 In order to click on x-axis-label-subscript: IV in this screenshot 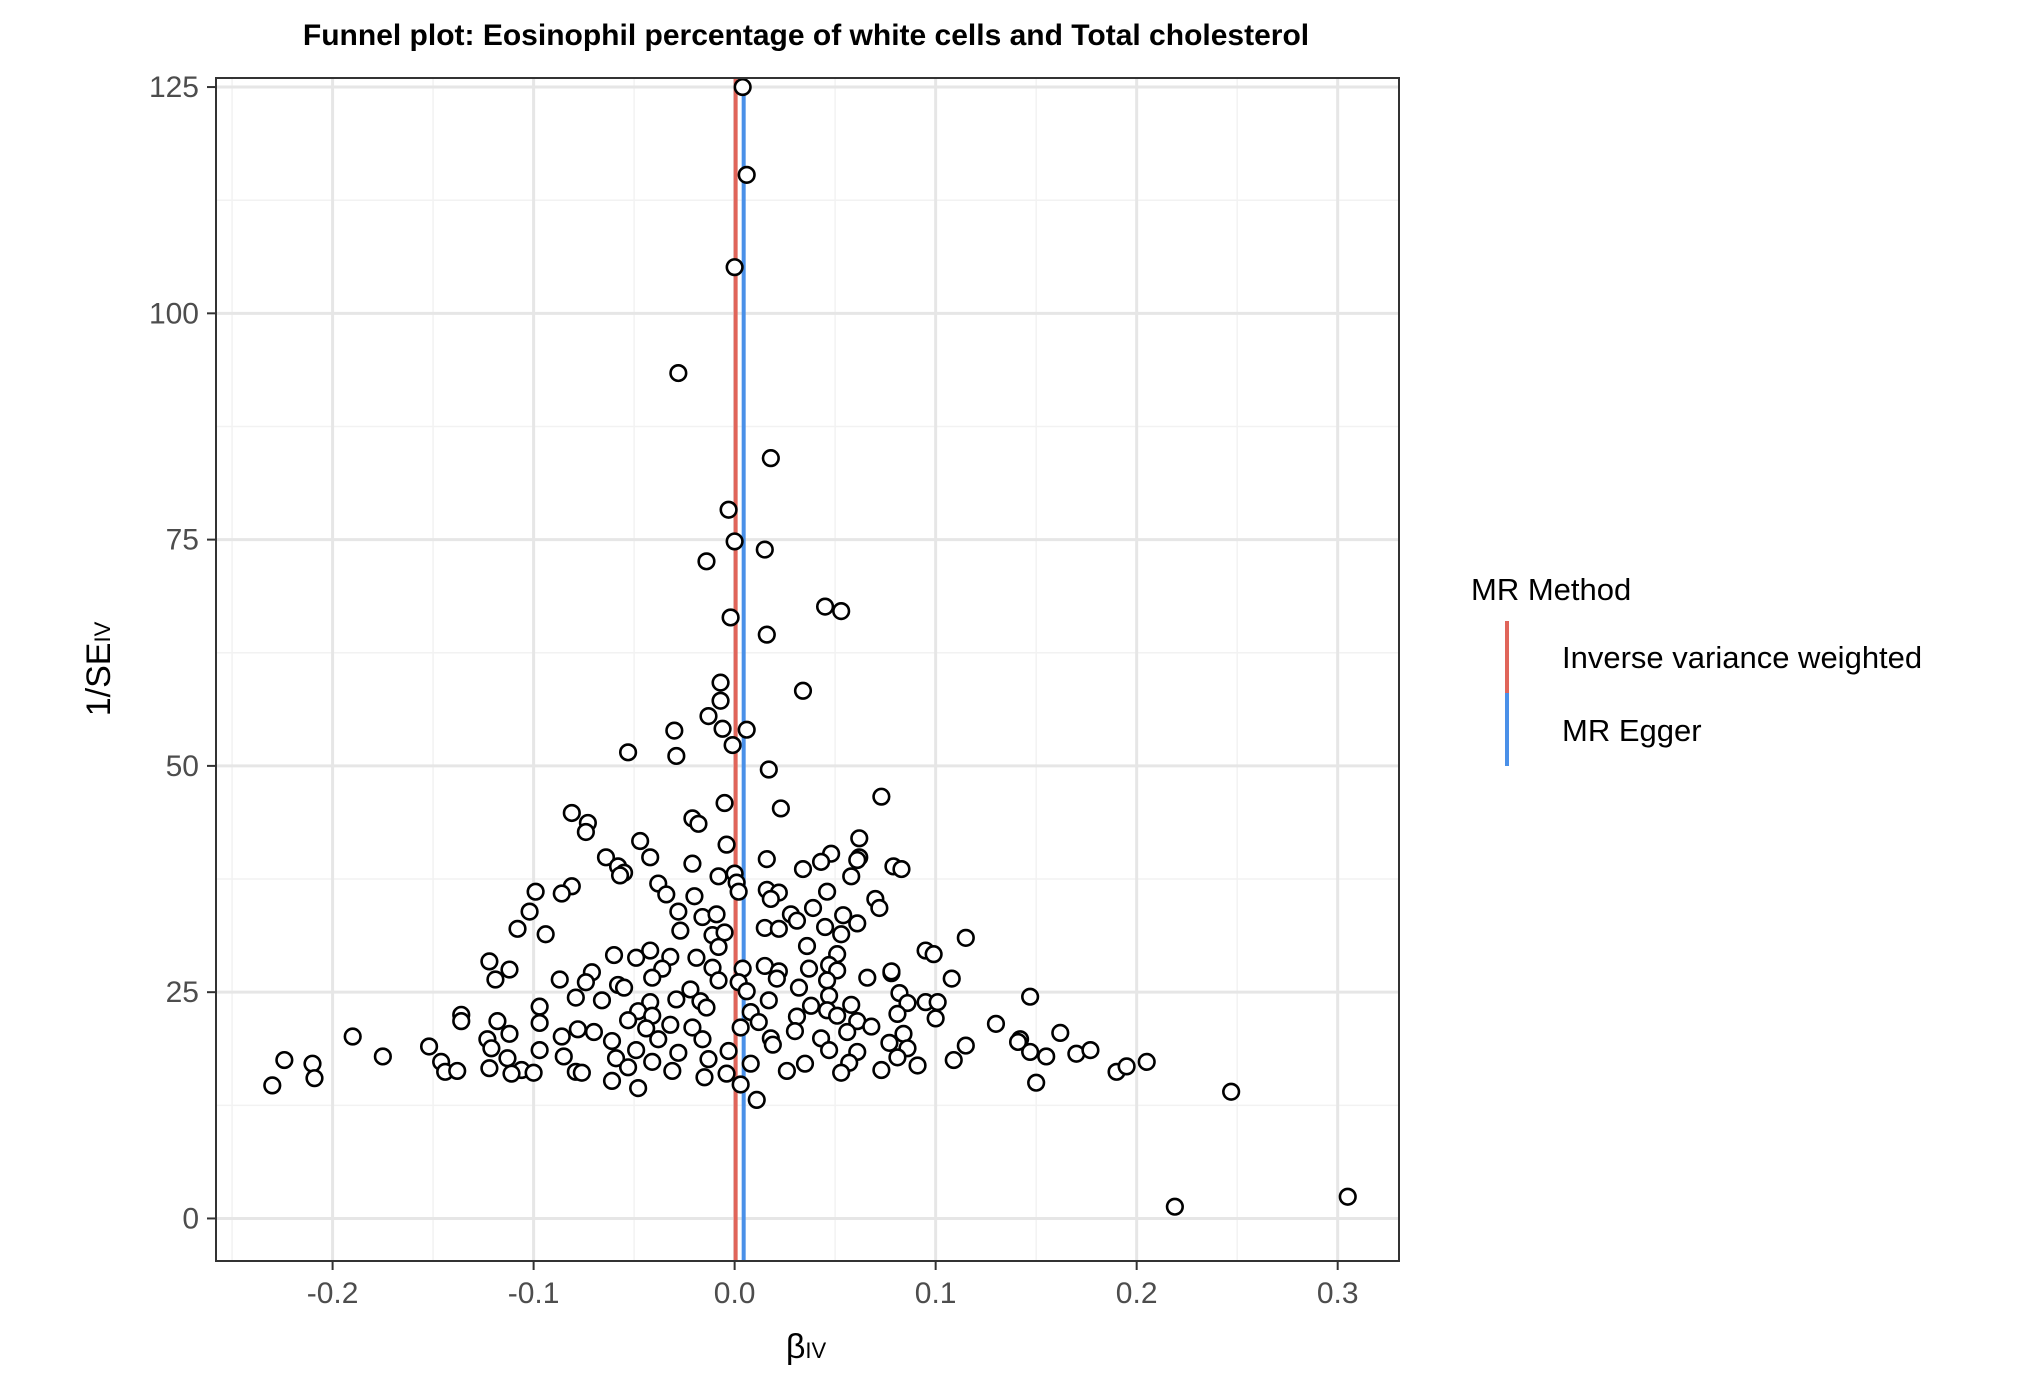, I will do `click(815, 1350)`.